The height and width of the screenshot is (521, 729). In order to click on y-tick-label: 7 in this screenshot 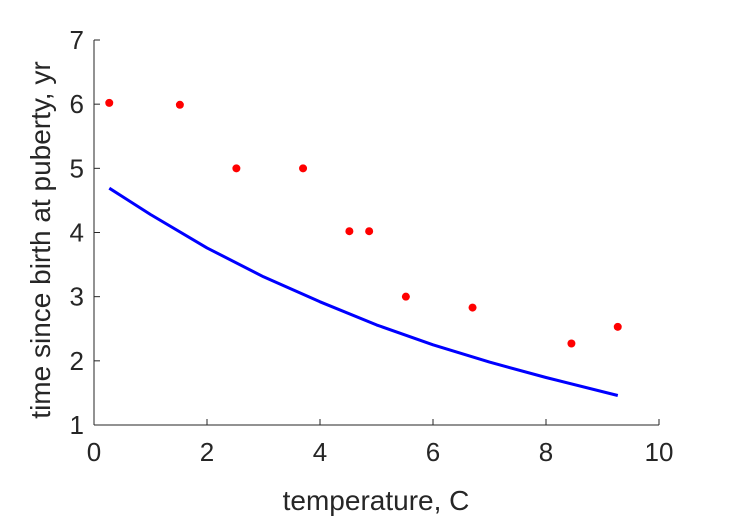, I will do `click(77, 40)`.